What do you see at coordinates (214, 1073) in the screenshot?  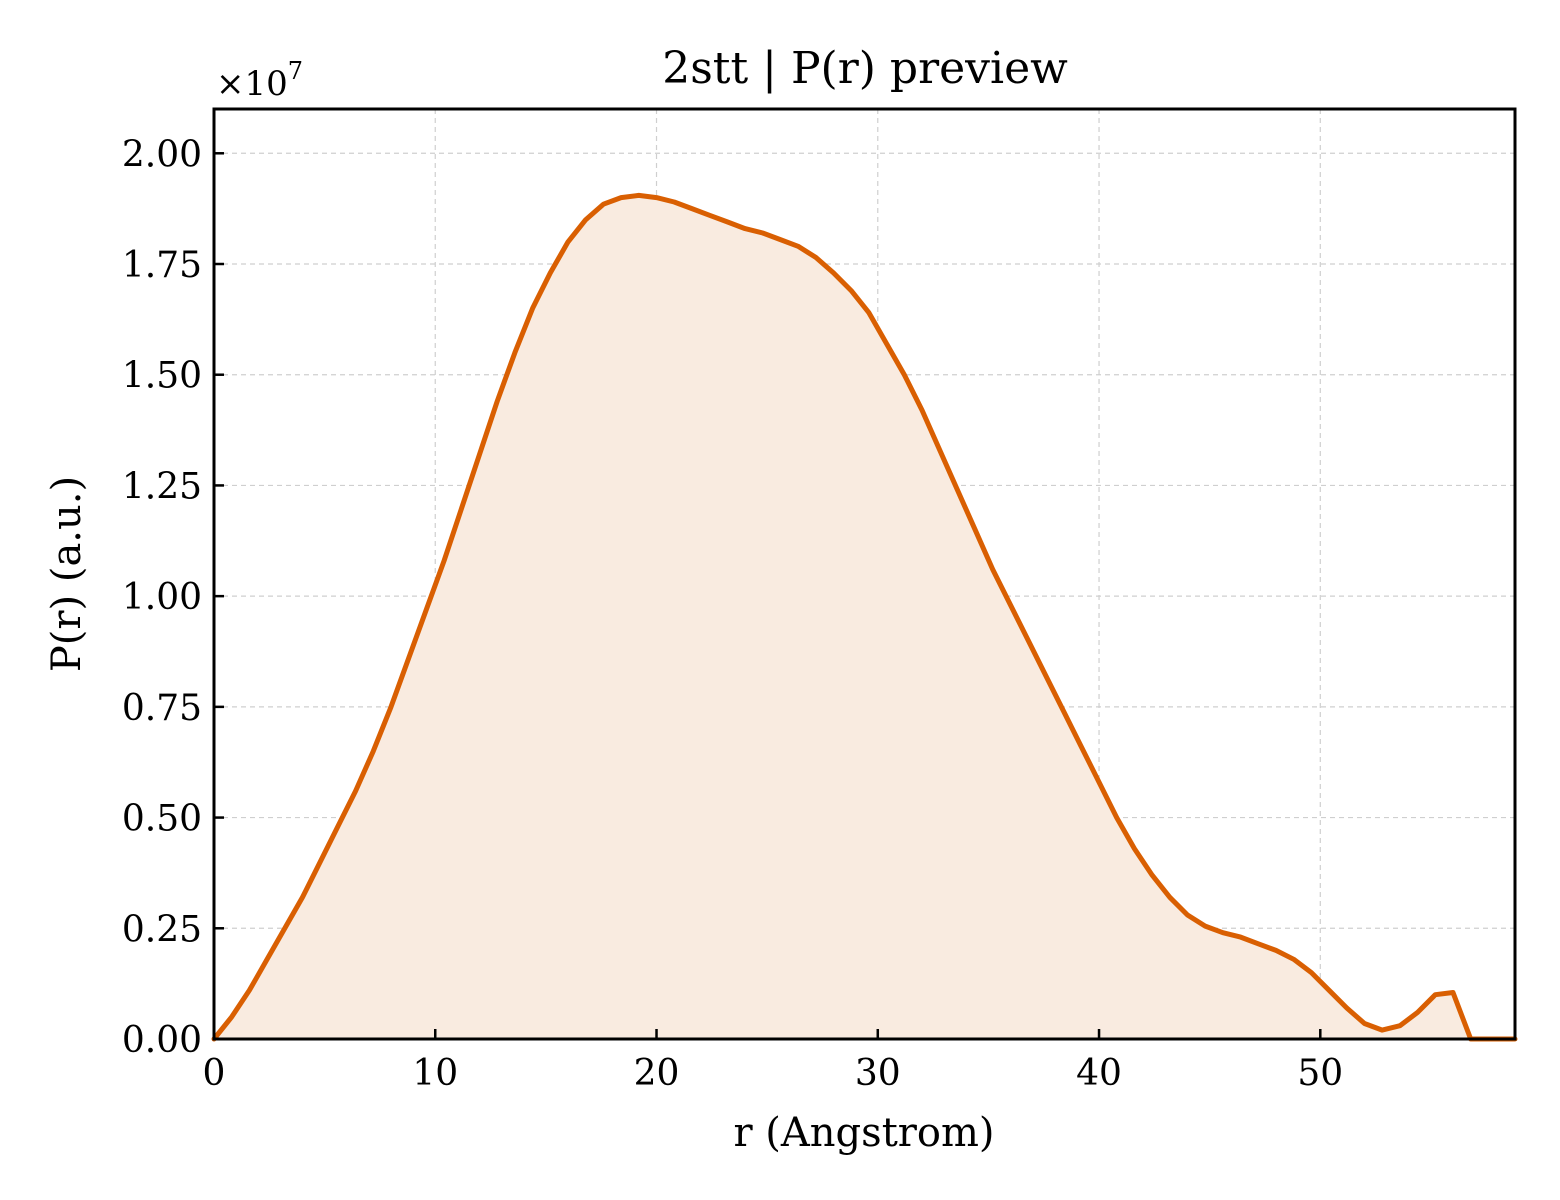 I see `x-tick-label: 0` at bounding box center [214, 1073].